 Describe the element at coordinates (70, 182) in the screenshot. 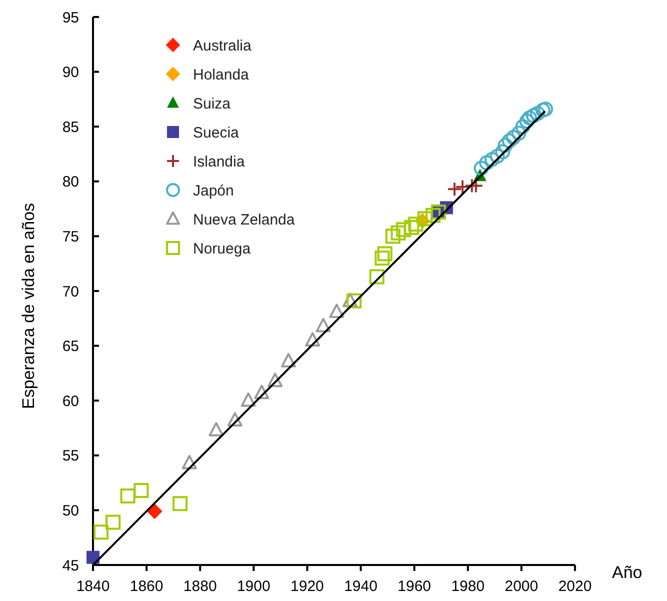

I see `y-tick-label: 80` at that location.